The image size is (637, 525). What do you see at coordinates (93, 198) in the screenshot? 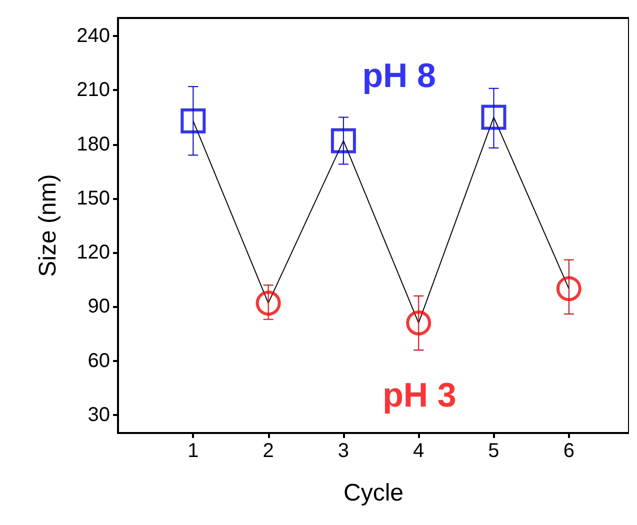
I see `y-tick-label: 150` at bounding box center [93, 198].